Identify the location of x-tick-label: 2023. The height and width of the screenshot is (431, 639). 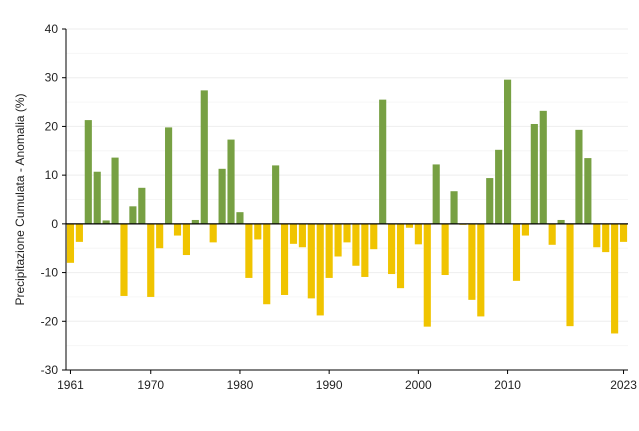
(623, 385).